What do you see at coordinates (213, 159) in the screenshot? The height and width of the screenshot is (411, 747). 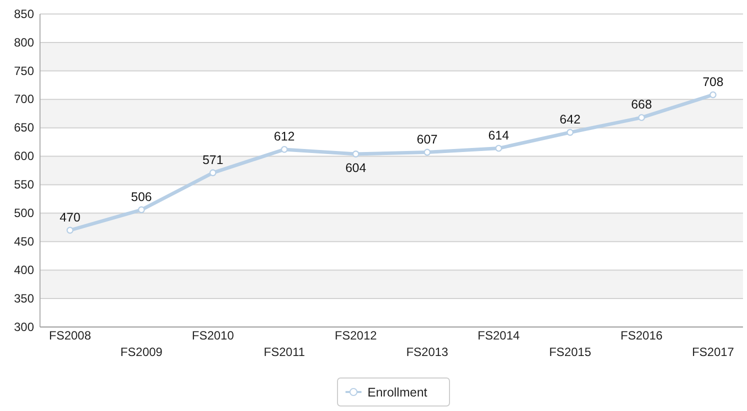 I see `data-label: 571` at bounding box center [213, 159].